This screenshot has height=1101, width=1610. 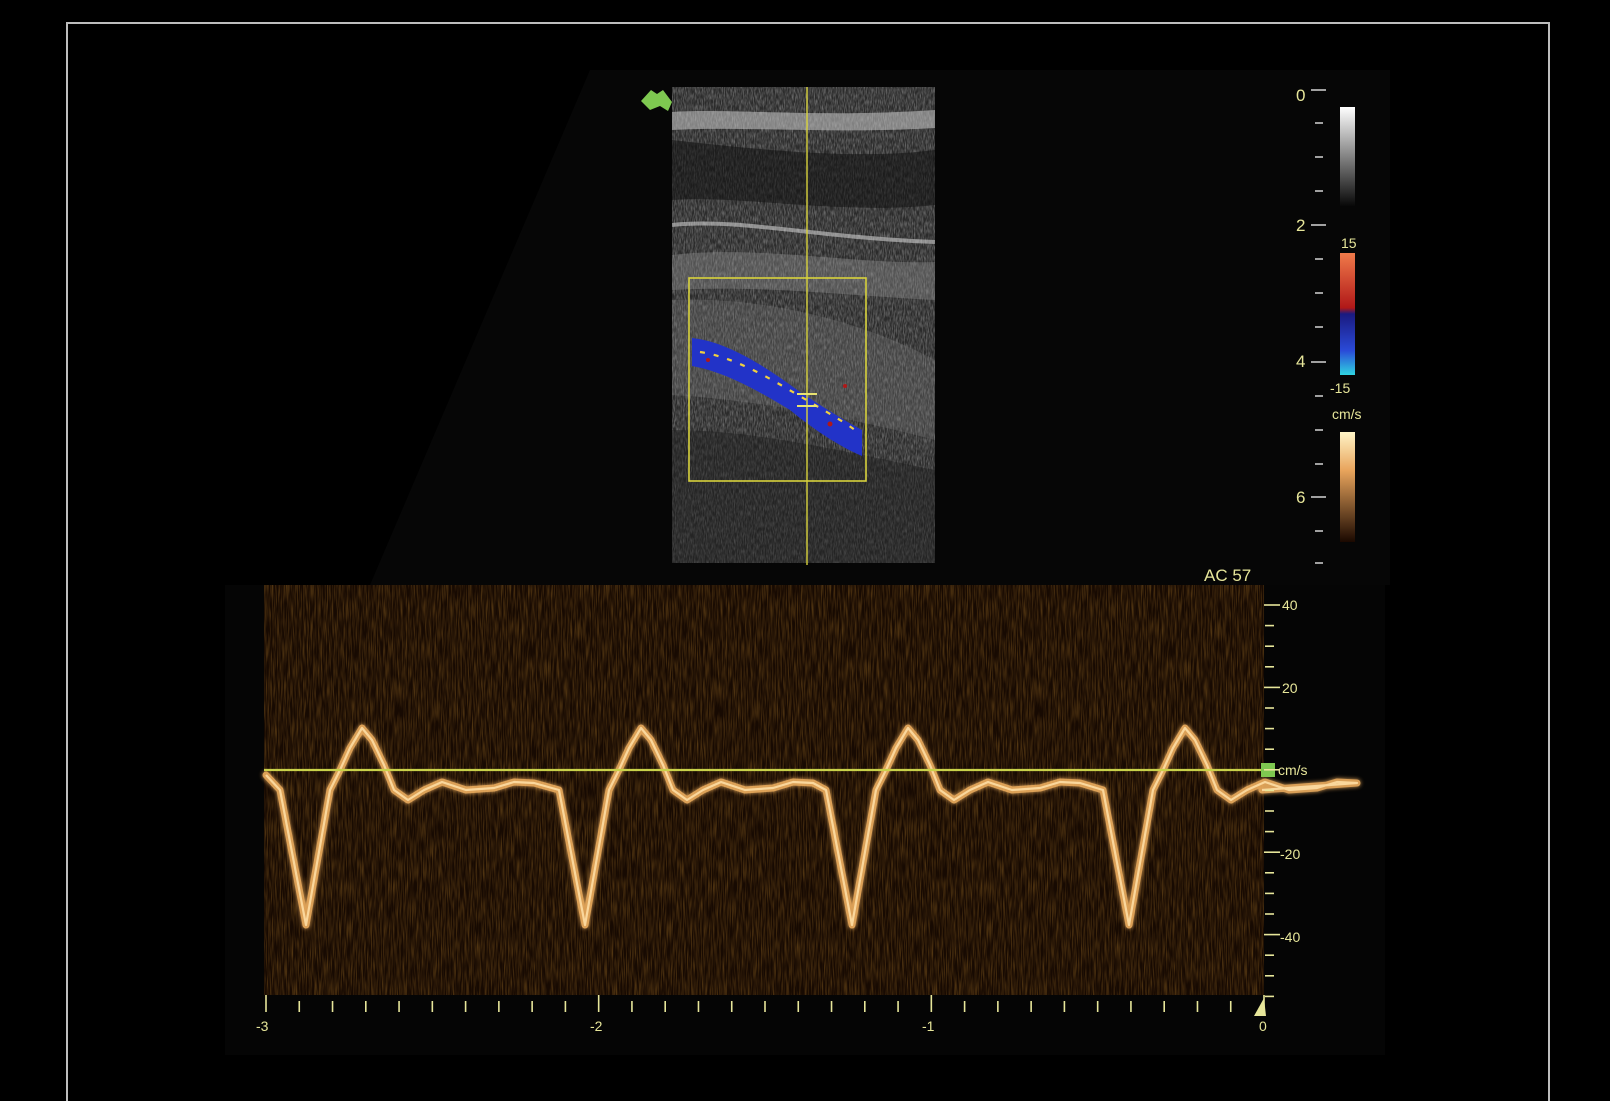 I want to click on depth-label-6: 6, so click(x=1301, y=497).